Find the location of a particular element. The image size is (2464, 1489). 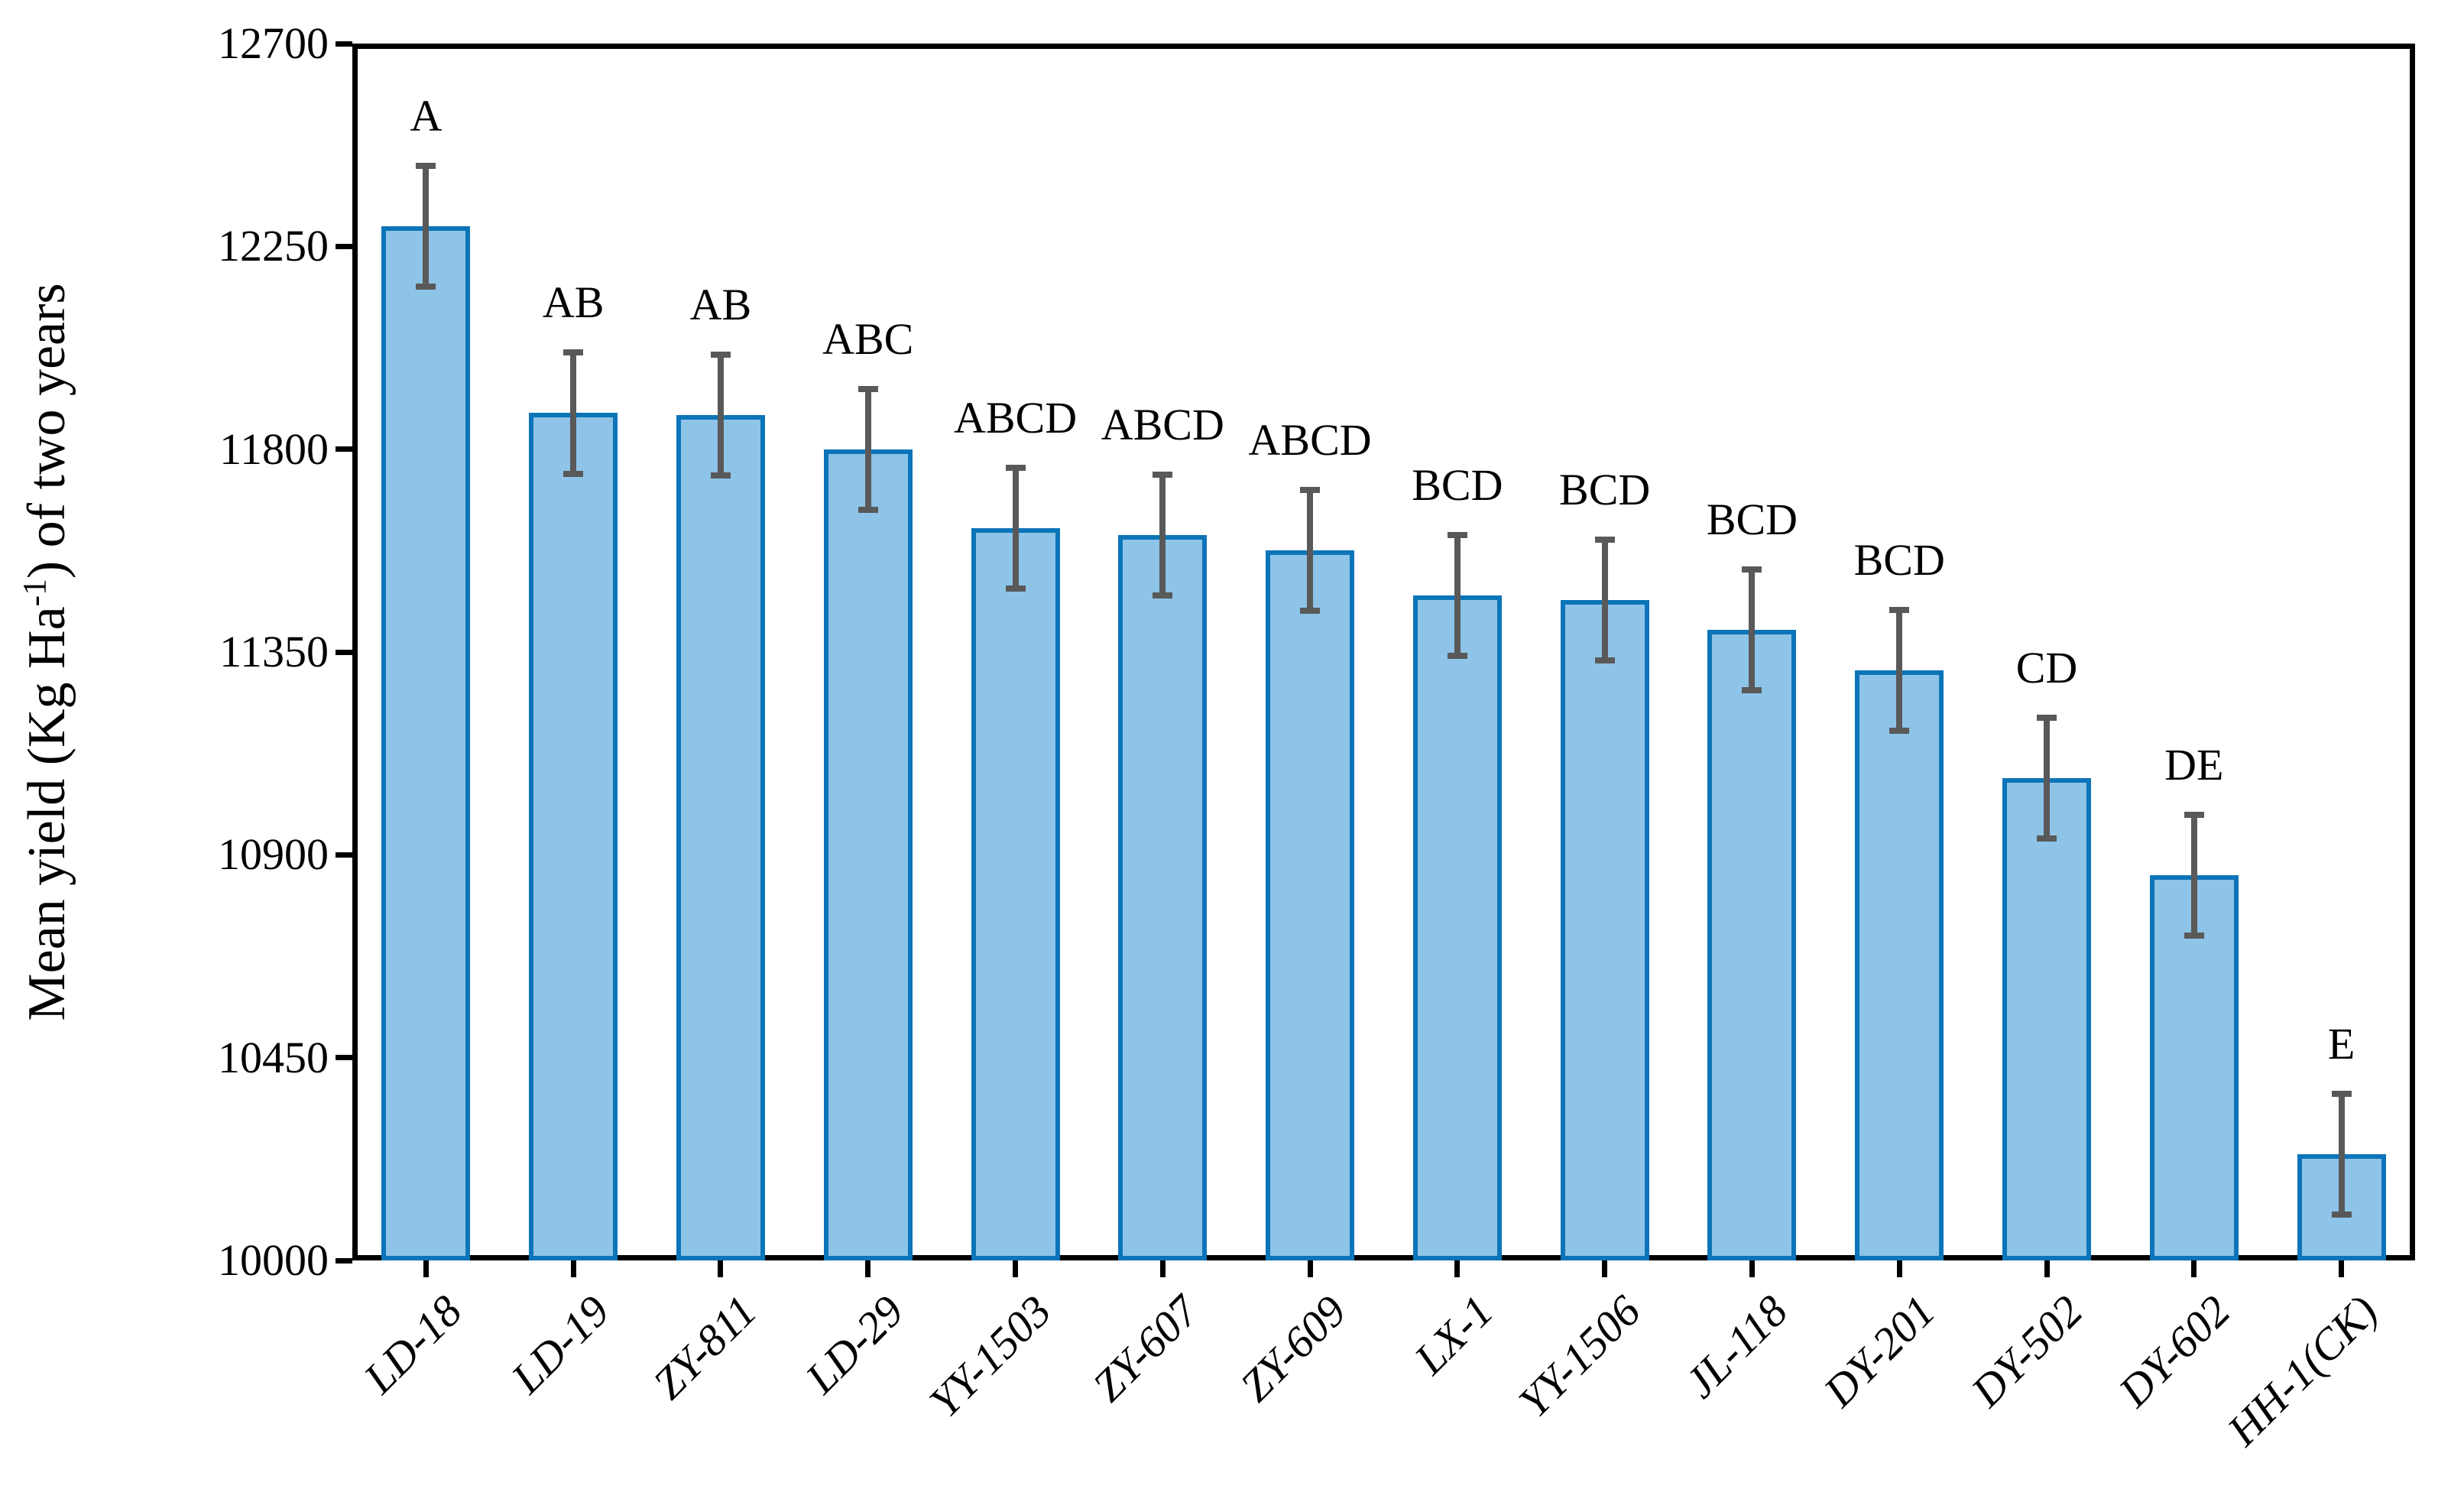

x-axis-category-label: YY-1503 is located at coordinates (990, 1356).